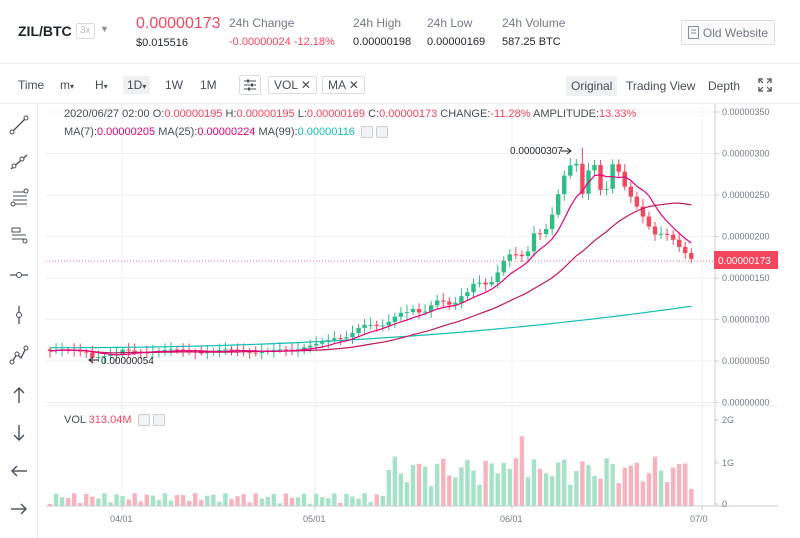  What do you see at coordinates (19, 471) in the screenshot?
I see `left-arrow-icon` at bounding box center [19, 471].